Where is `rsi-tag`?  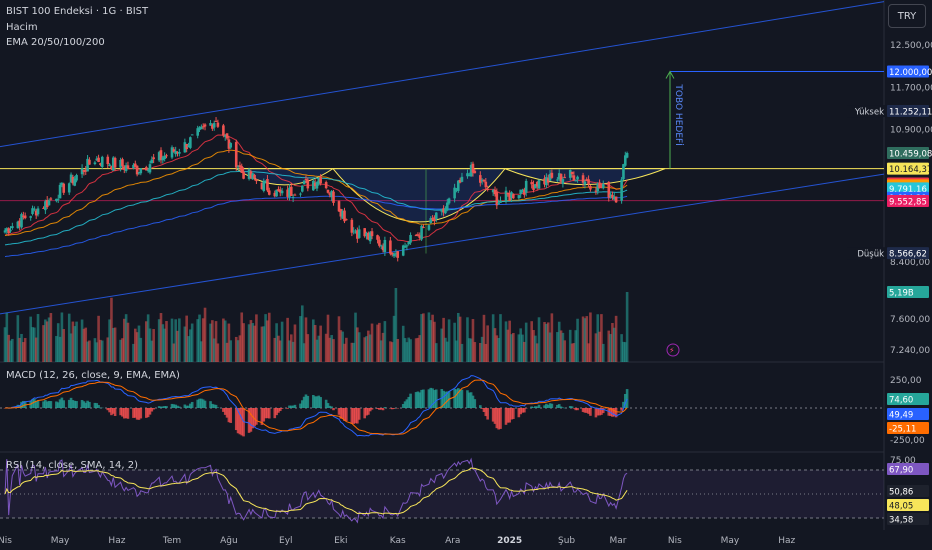 rsi-tag is located at coordinates (908, 519).